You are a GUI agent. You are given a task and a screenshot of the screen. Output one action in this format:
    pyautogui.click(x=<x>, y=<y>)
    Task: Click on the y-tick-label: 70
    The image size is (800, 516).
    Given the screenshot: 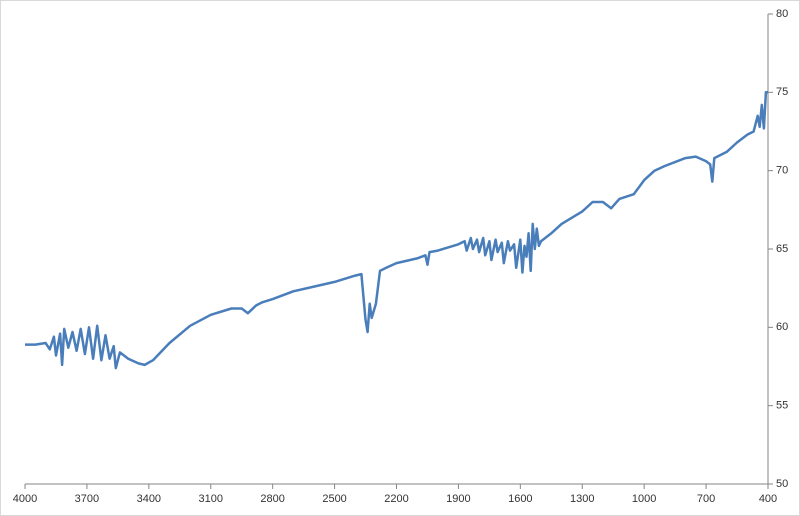 What is the action you would take?
    pyautogui.click(x=782, y=171)
    